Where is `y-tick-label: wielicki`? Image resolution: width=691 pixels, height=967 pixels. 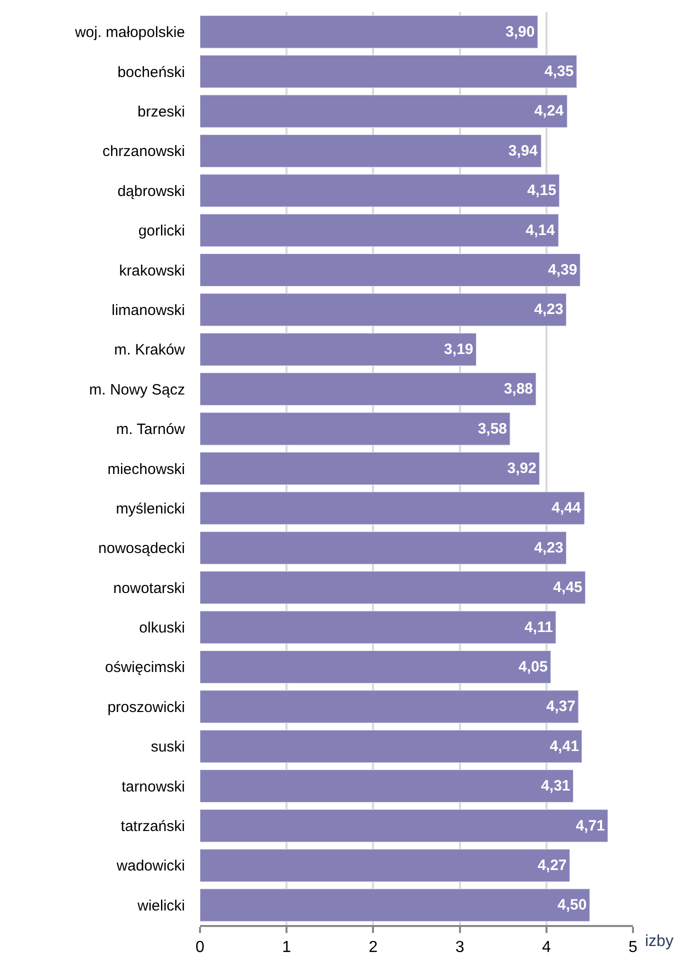 y-tick-label: wielicki is located at coordinates (160, 905).